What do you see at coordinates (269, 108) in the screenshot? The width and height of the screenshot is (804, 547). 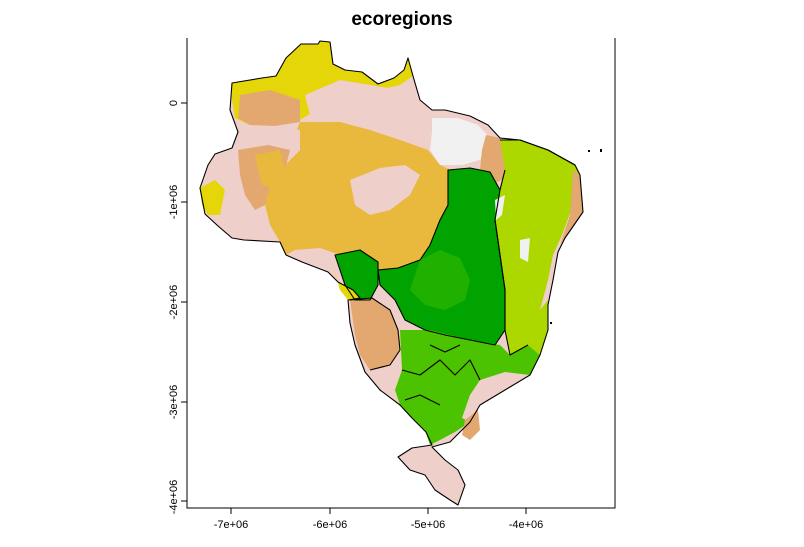 I see `north-tan-region` at bounding box center [269, 108].